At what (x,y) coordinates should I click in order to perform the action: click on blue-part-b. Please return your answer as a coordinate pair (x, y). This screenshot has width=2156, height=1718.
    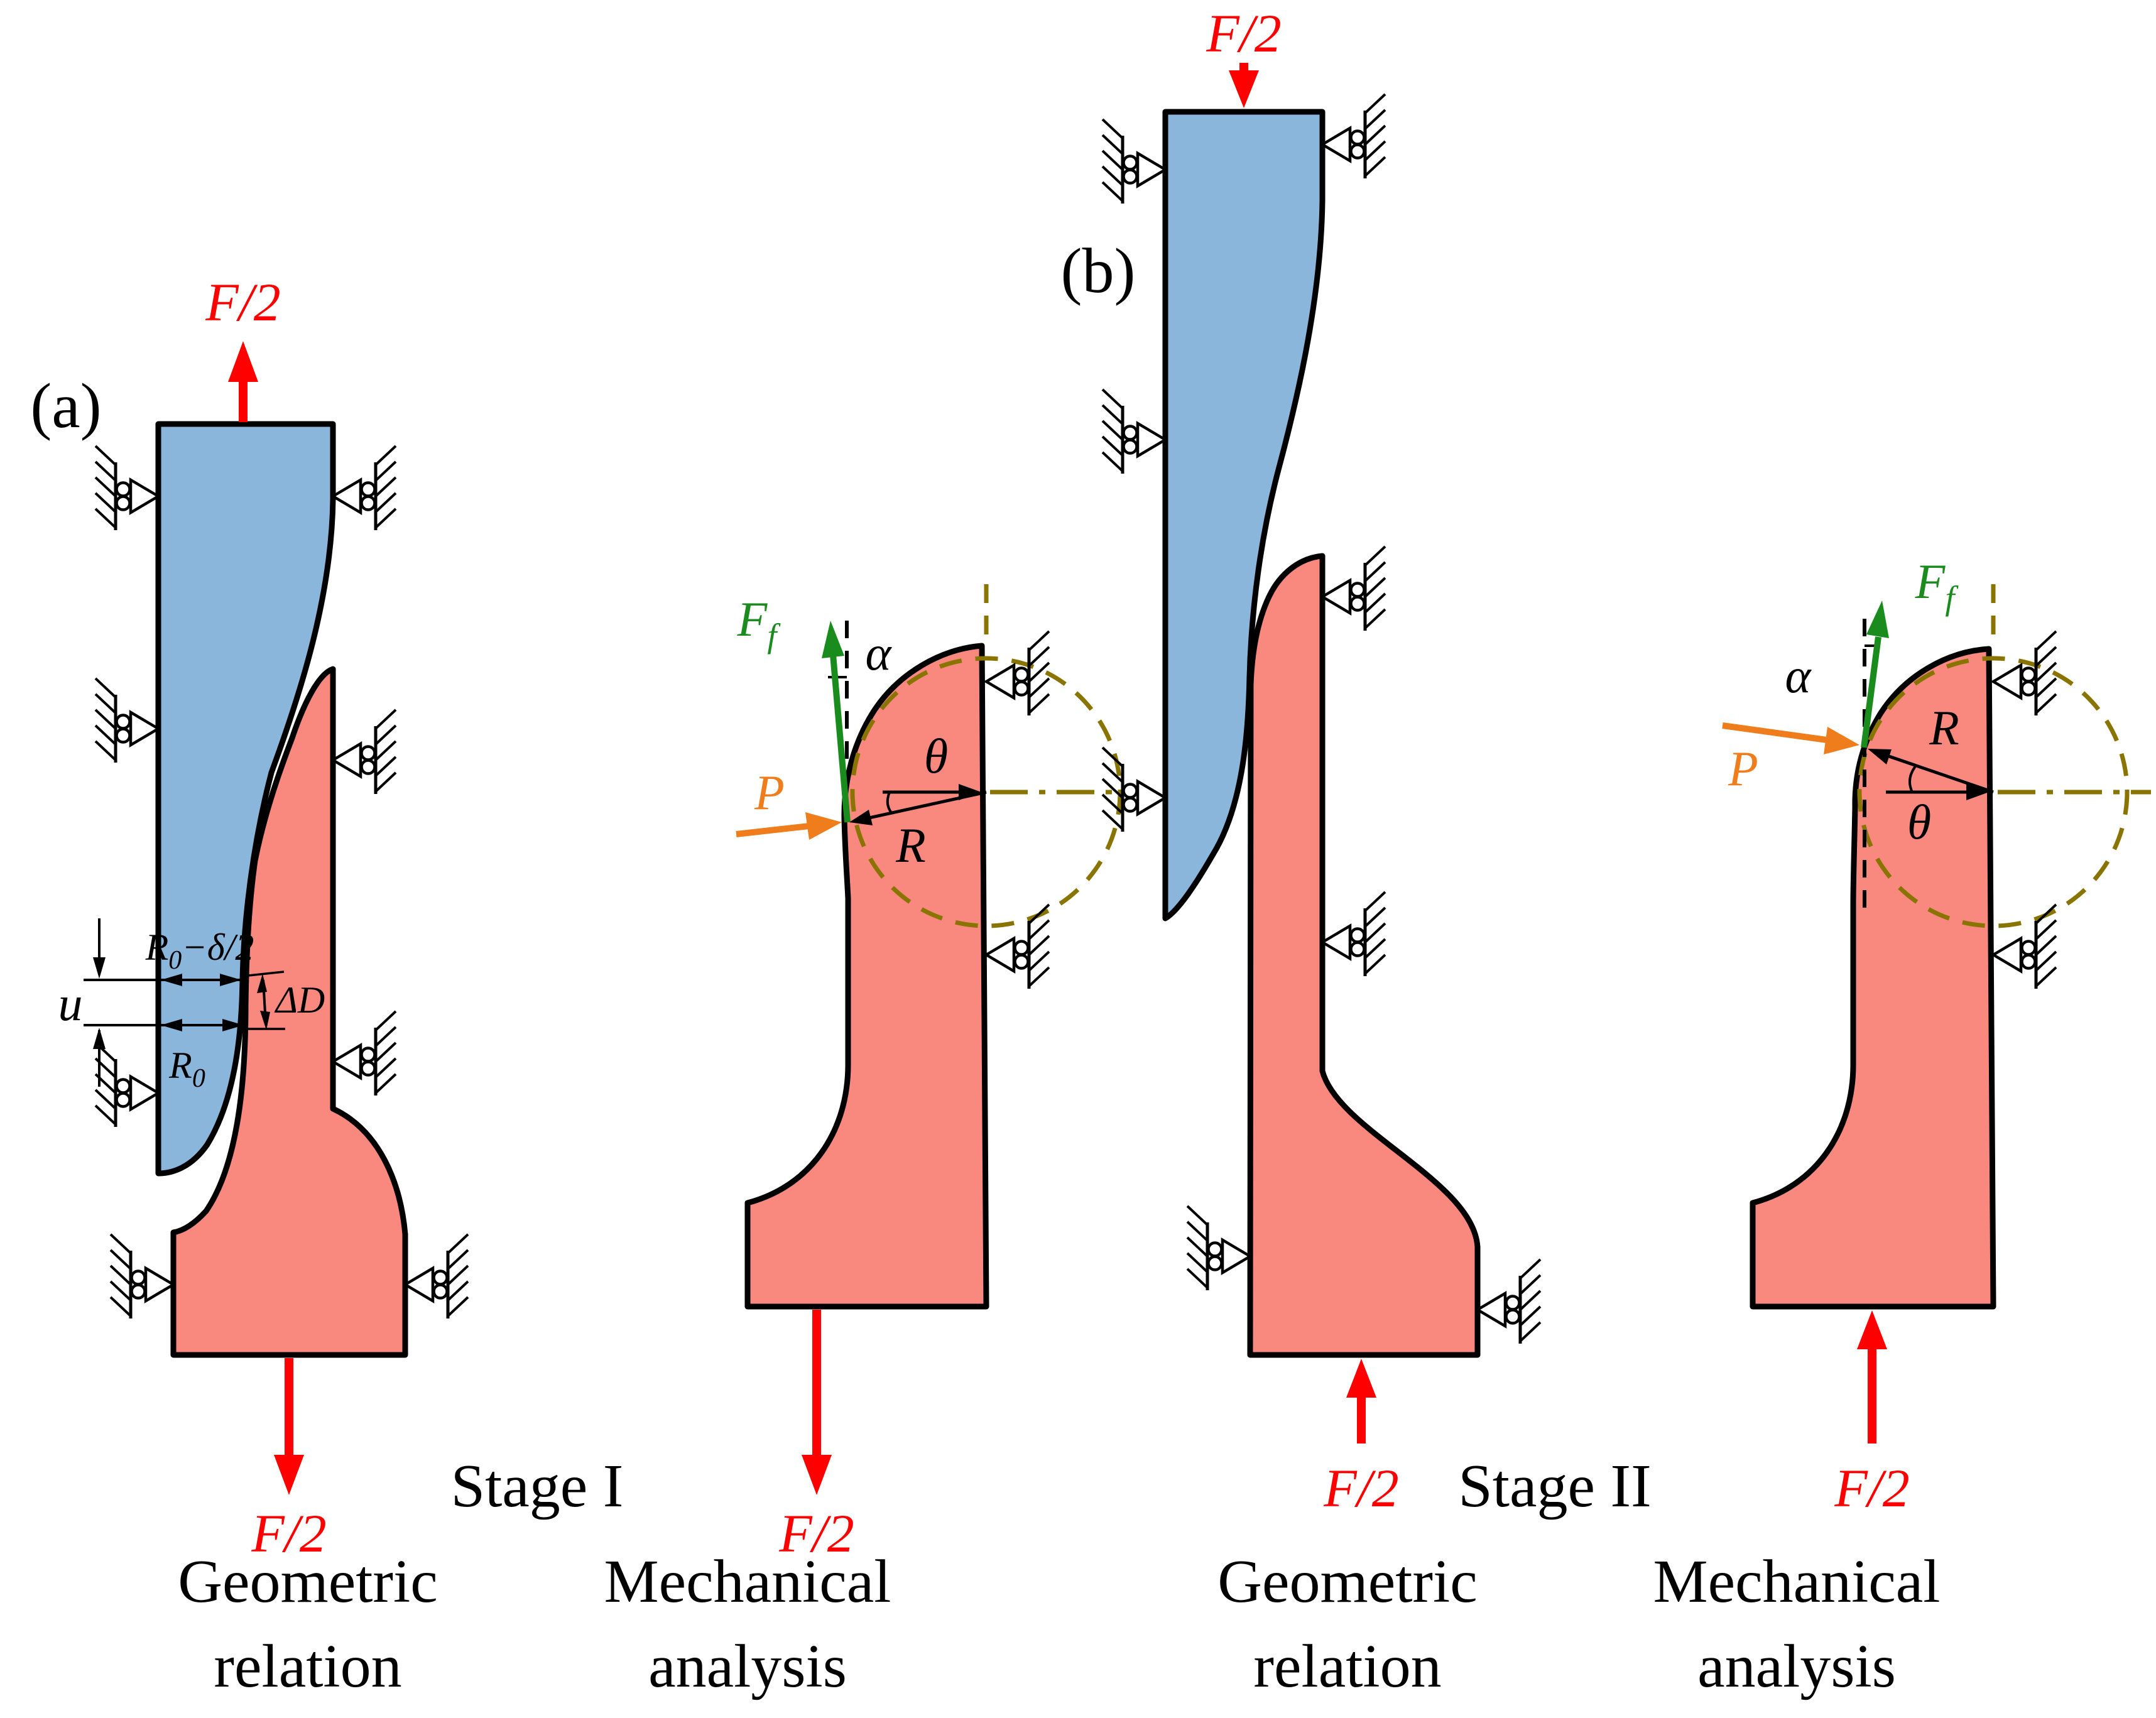
    Looking at the image, I should click on (1244, 515).